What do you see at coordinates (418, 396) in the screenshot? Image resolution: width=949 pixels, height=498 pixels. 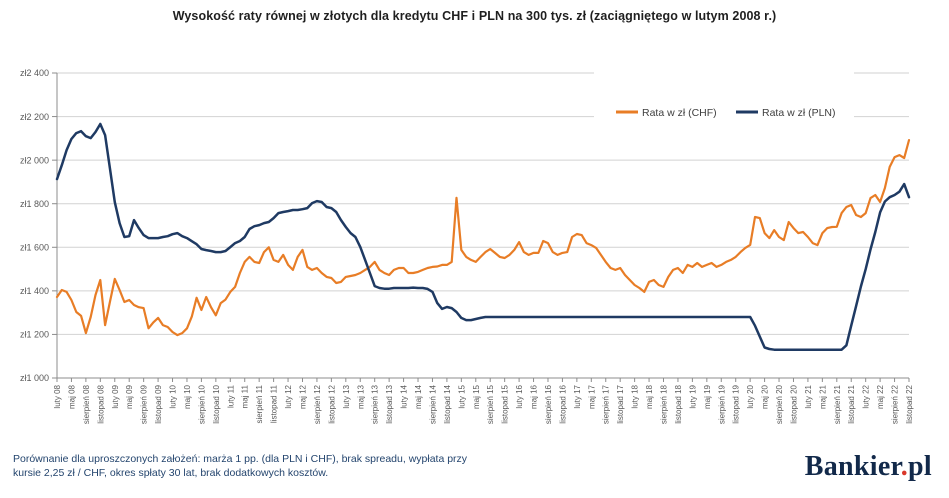 I see `x-tick-label: maj 14` at bounding box center [418, 396].